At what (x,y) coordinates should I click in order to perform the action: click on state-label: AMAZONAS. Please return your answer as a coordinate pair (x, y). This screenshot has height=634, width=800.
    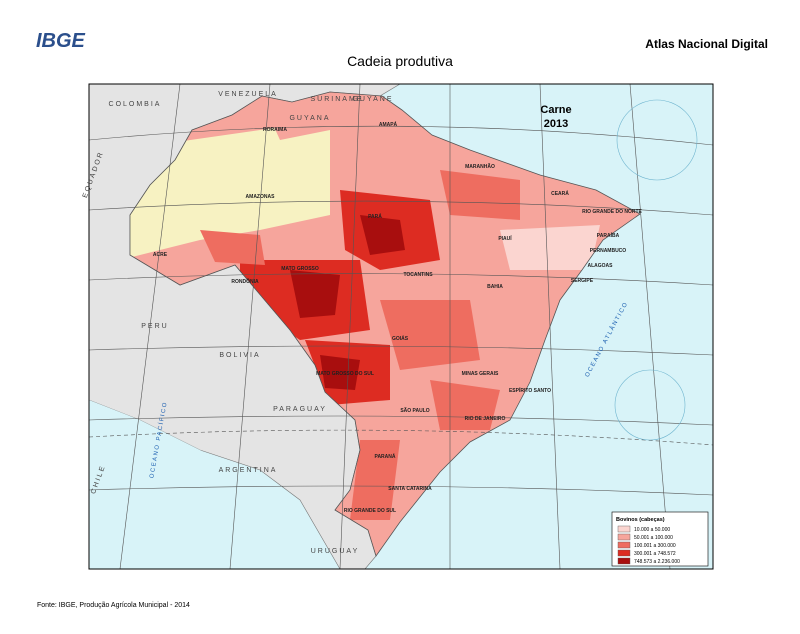
    Looking at the image, I should click on (261, 197).